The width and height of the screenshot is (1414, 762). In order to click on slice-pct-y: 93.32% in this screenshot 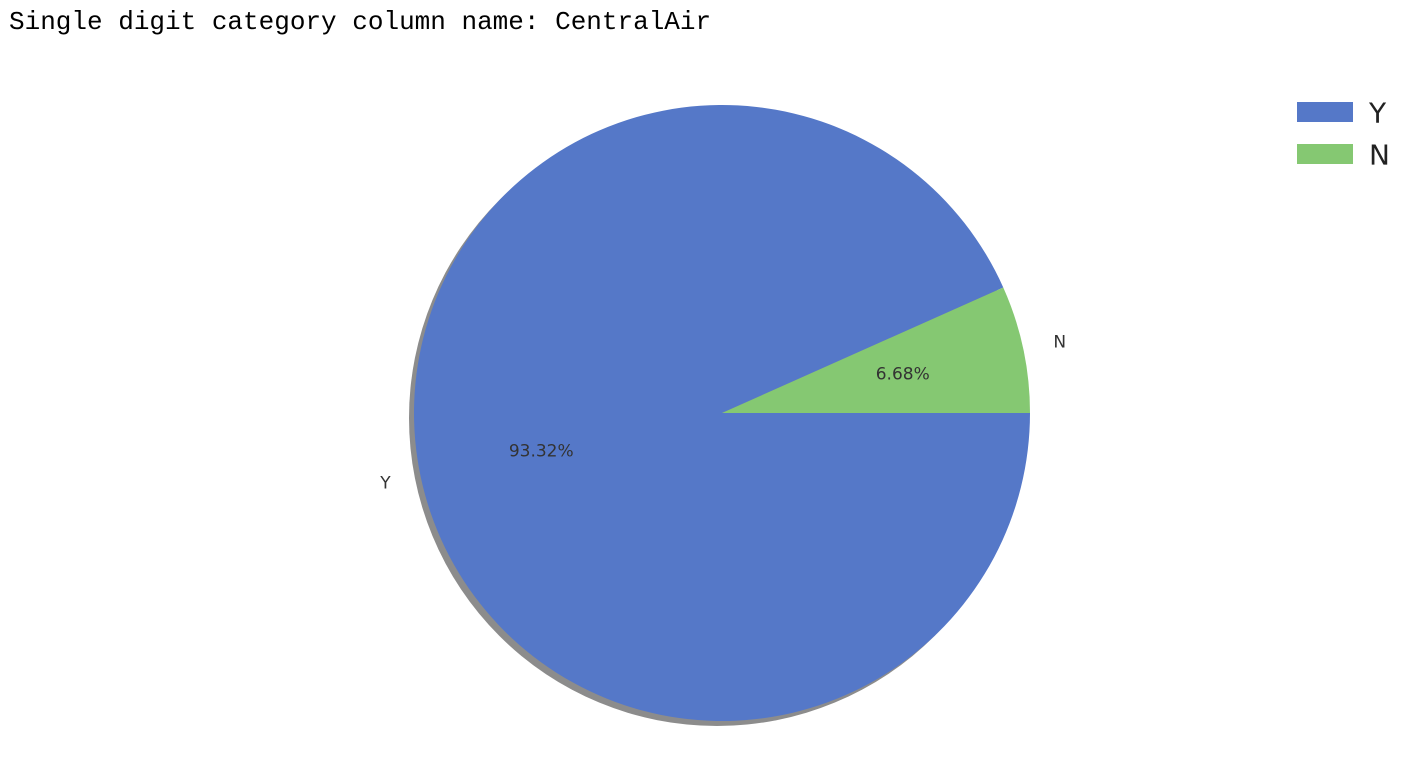, I will do `click(541, 451)`.